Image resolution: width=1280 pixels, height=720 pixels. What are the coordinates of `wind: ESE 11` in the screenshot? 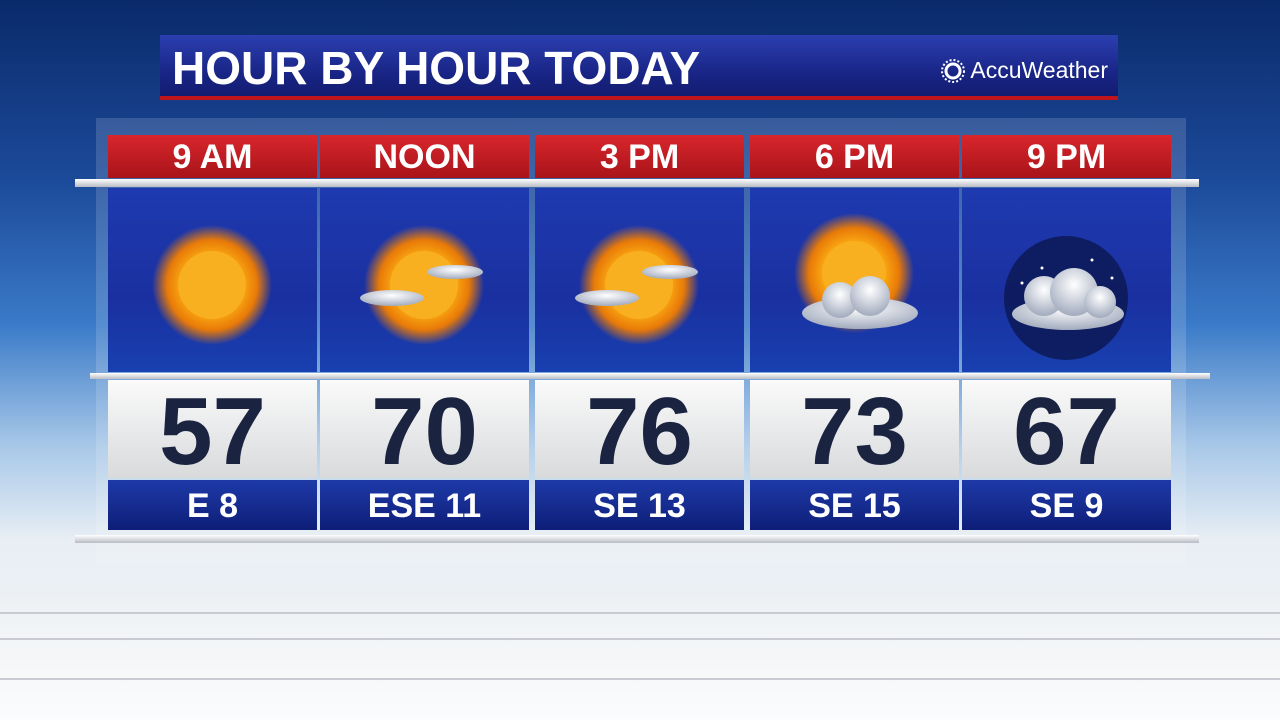 It's located at (424, 505).